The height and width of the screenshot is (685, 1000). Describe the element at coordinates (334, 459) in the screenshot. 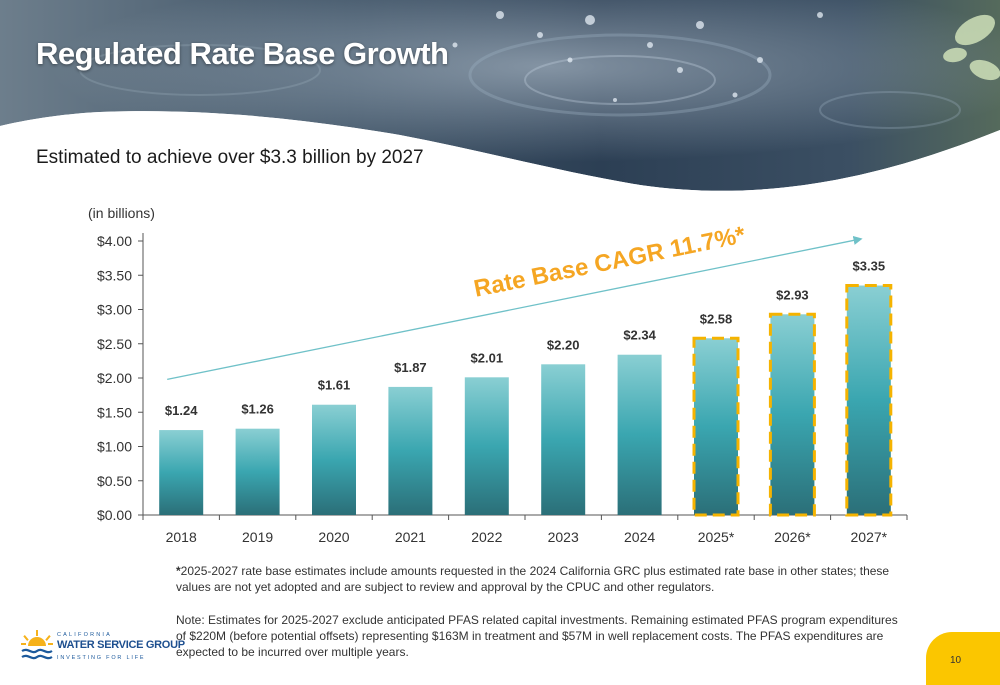

I see `bar-2020` at that location.